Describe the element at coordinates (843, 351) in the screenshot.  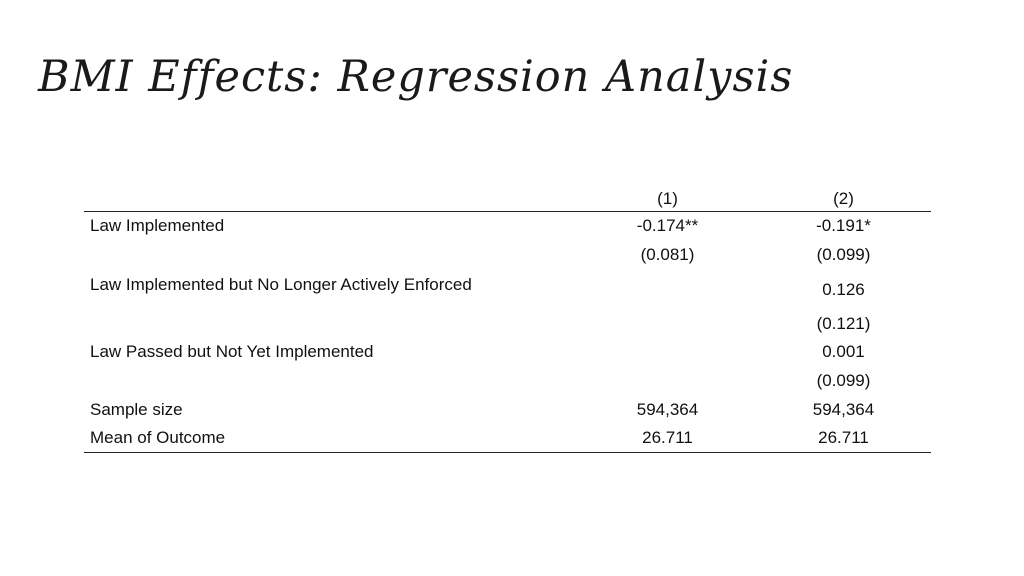
I see `coefficient-col2: 0.001` at that location.